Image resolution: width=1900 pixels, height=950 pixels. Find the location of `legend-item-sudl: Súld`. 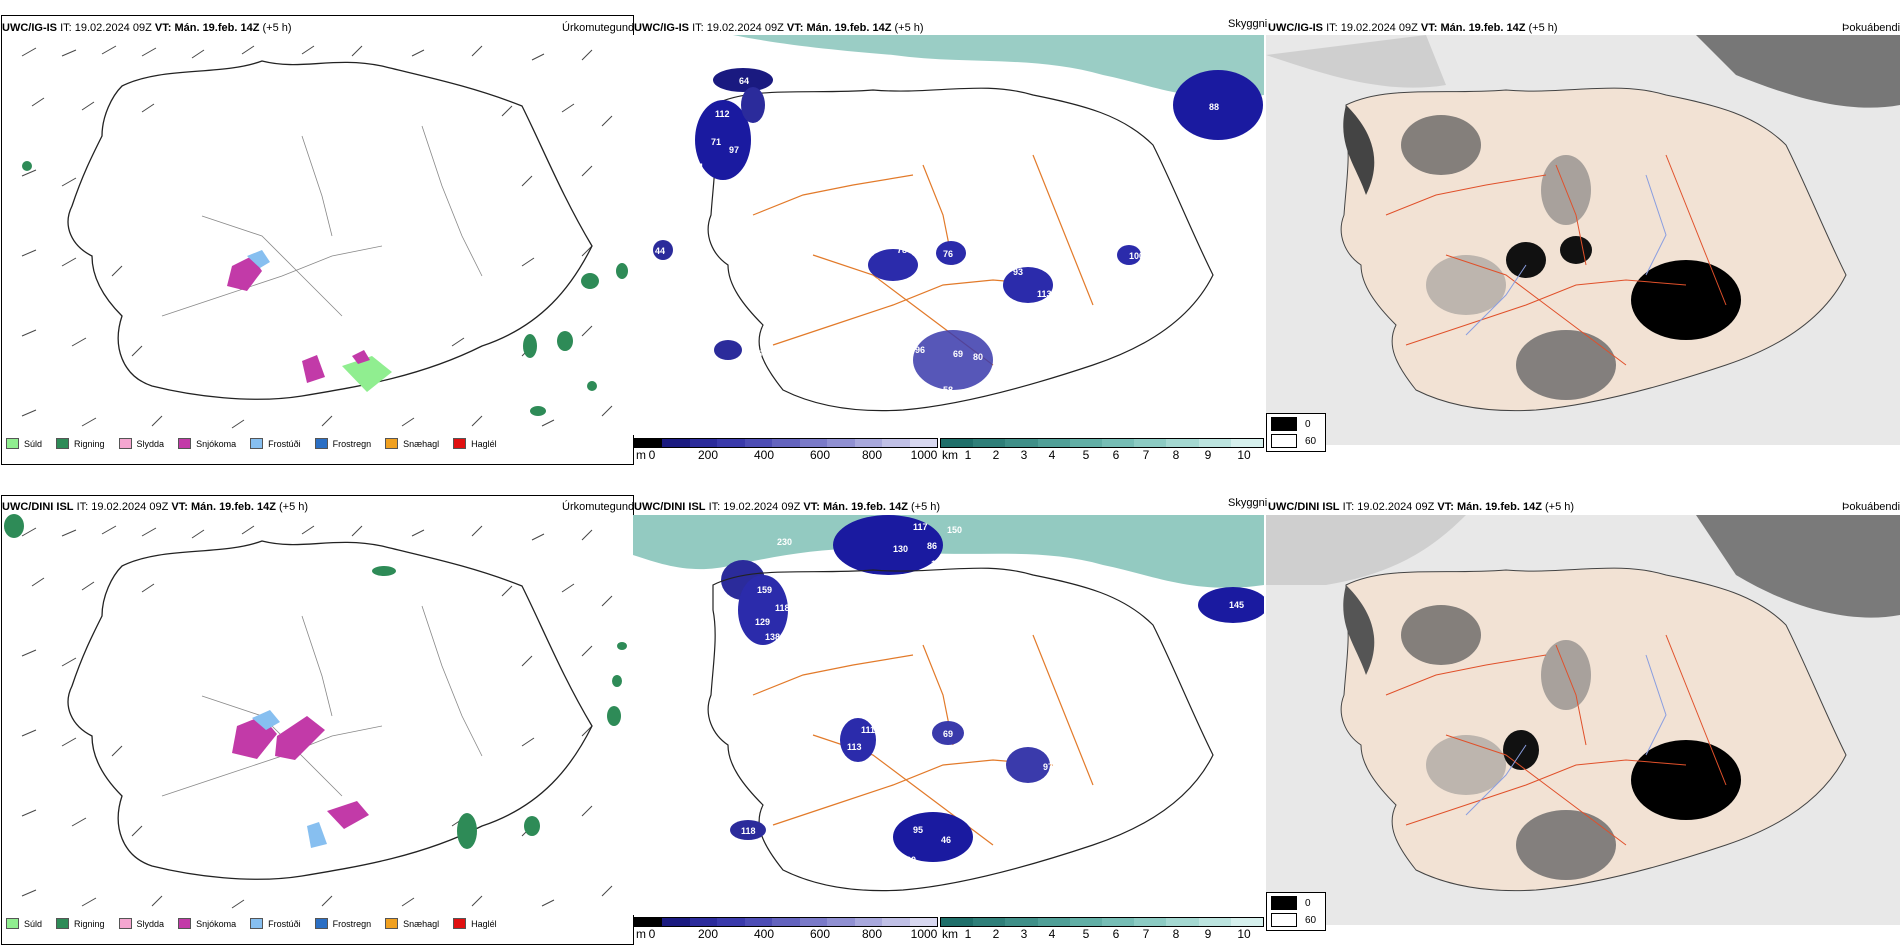

legend-item-sudl: Súld is located at coordinates (24, 923).